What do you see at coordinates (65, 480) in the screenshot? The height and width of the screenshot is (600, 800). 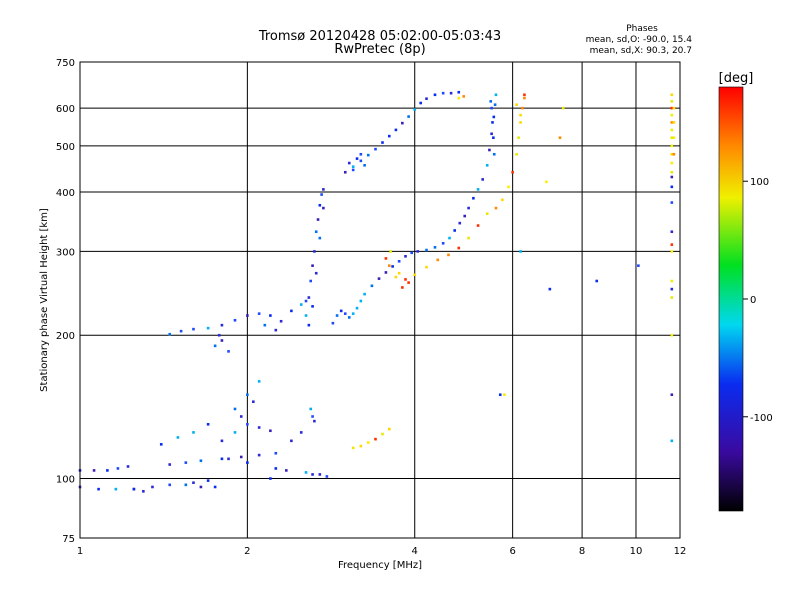 I see `y-tick-label: 100` at bounding box center [65, 480].